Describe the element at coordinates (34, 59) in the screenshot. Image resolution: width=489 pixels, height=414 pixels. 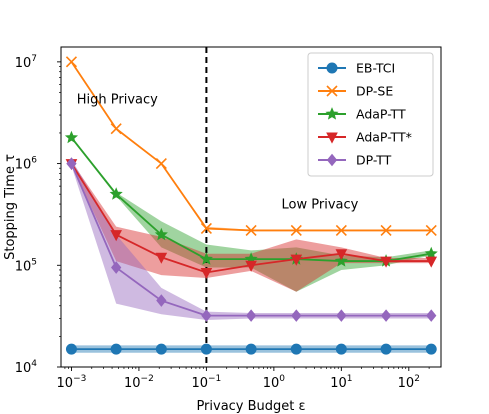
I see `y-tick-exponent: 7` at that location.